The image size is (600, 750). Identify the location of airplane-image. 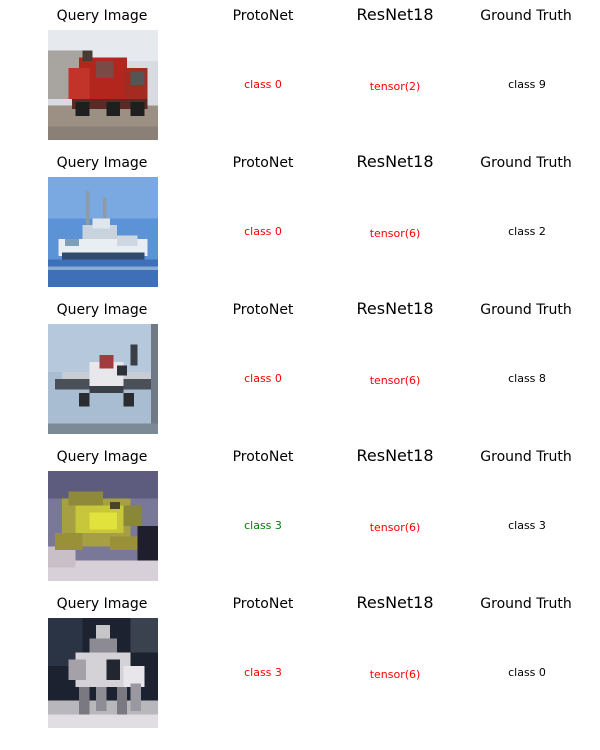
(103, 379).